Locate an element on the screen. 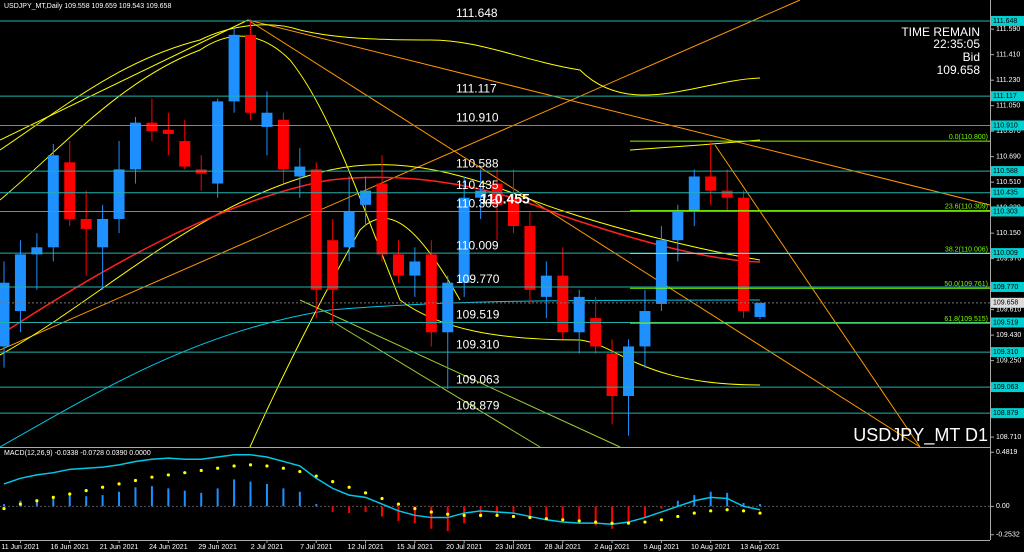 The image size is (1024, 552). x-tick-label: 7 Jul 2021 is located at coordinates (316, 547).